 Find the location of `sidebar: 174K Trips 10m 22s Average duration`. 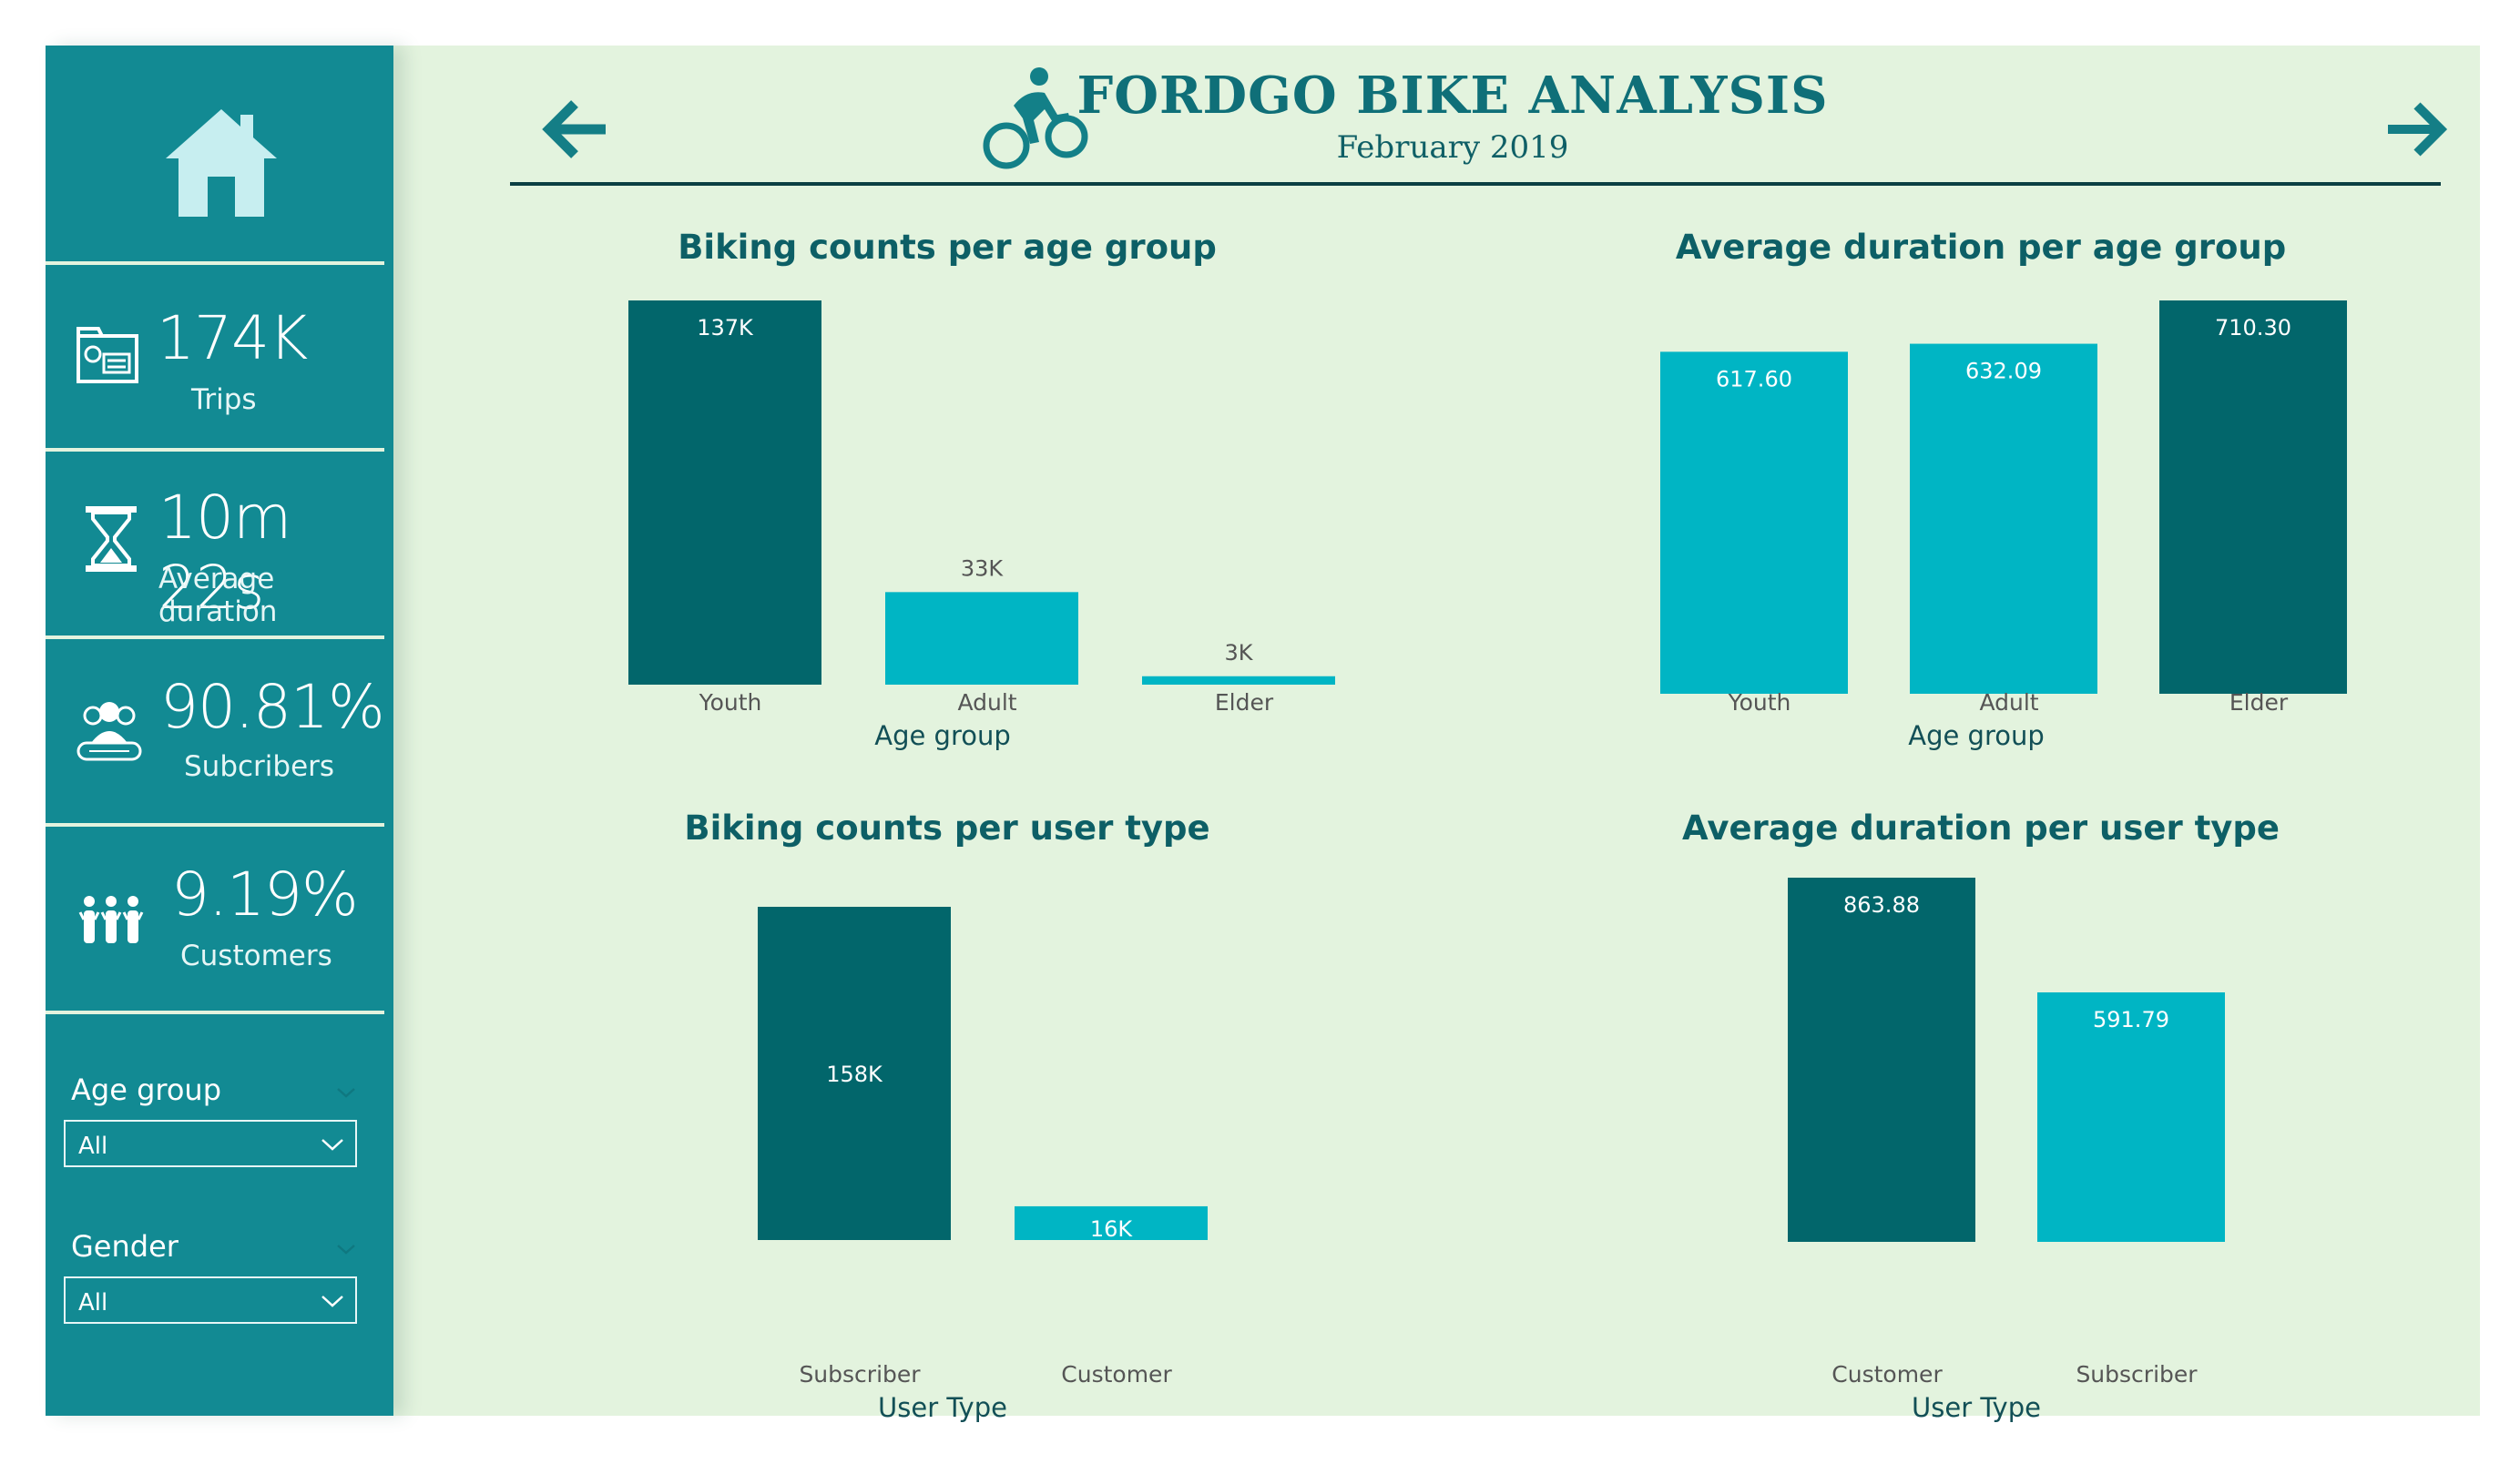

sidebar: 174K Trips 10m 22s Average duration is located at coordinates (219, 731).